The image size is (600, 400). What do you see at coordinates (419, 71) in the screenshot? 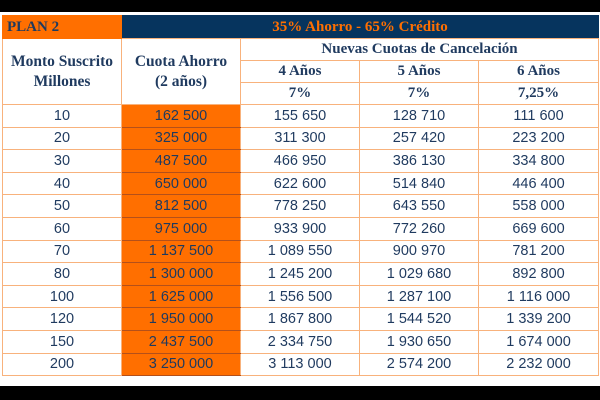
I see `header-term-5: 5 Años` at bounding box center [419, 71].